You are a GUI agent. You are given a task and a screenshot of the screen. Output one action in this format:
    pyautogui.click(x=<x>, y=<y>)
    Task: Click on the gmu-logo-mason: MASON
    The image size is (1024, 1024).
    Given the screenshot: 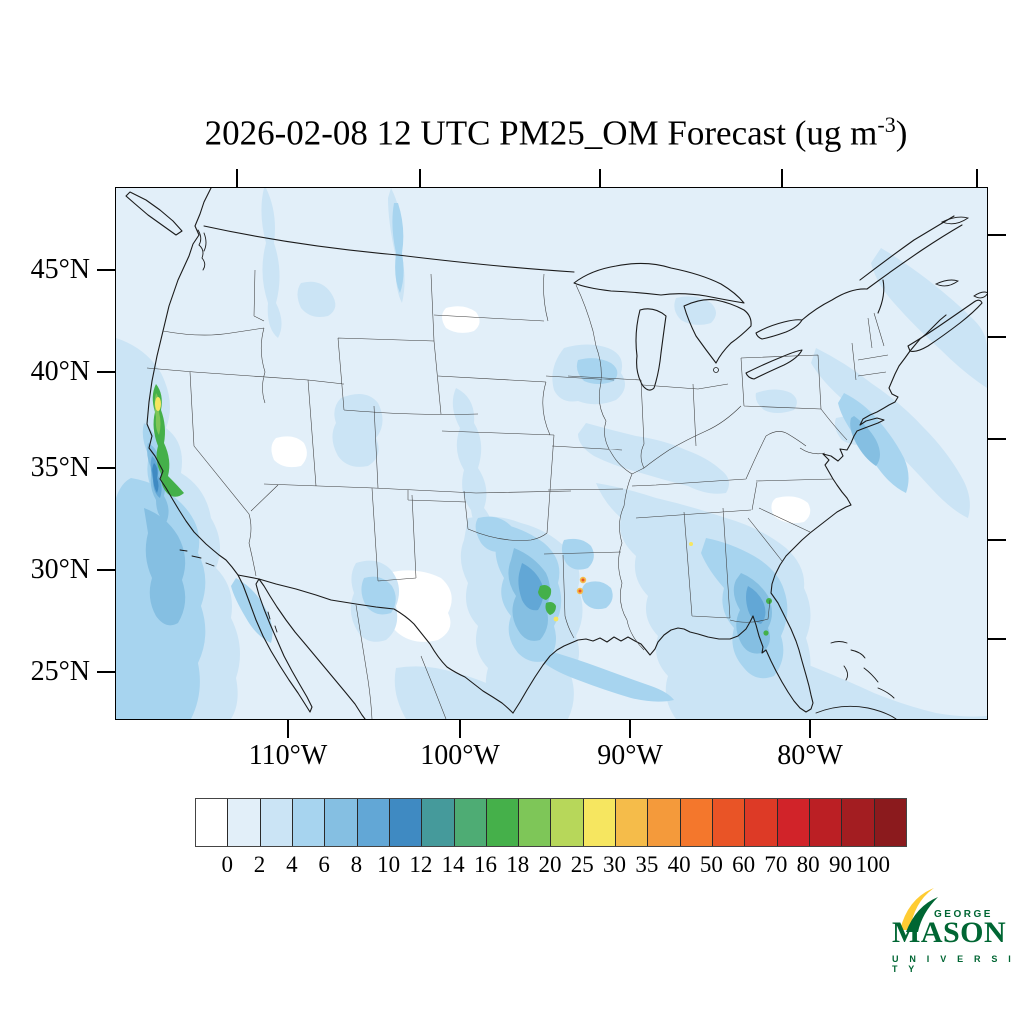 What is the action you would take?
    pyautogui.click(x=949, y=932)
    